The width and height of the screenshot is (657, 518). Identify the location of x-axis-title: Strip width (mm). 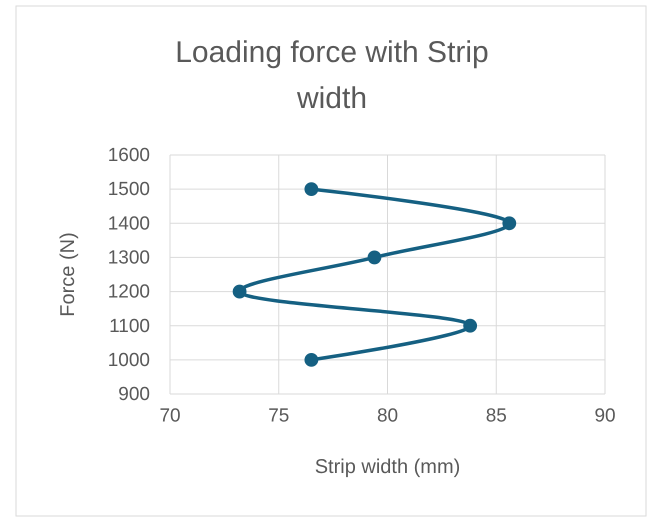
(387, 467).